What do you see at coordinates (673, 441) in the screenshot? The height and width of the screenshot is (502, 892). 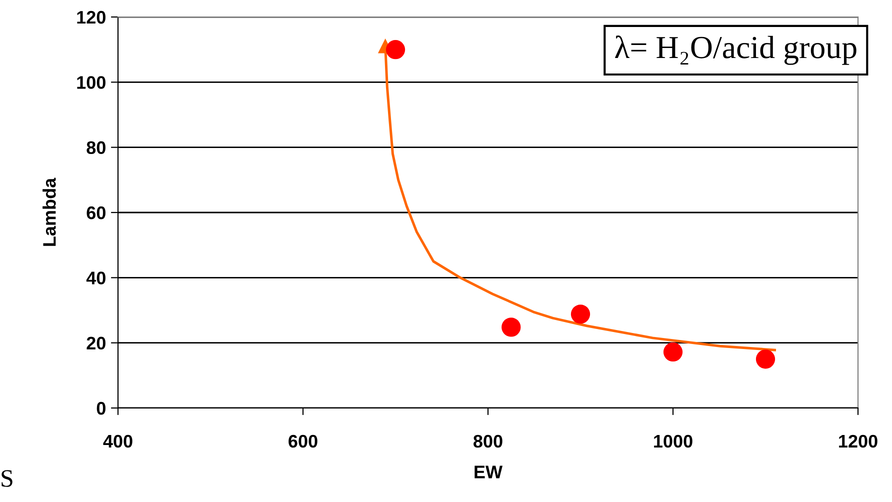 I see `x-tick-label: 1000` at bounding box center [673, 441].